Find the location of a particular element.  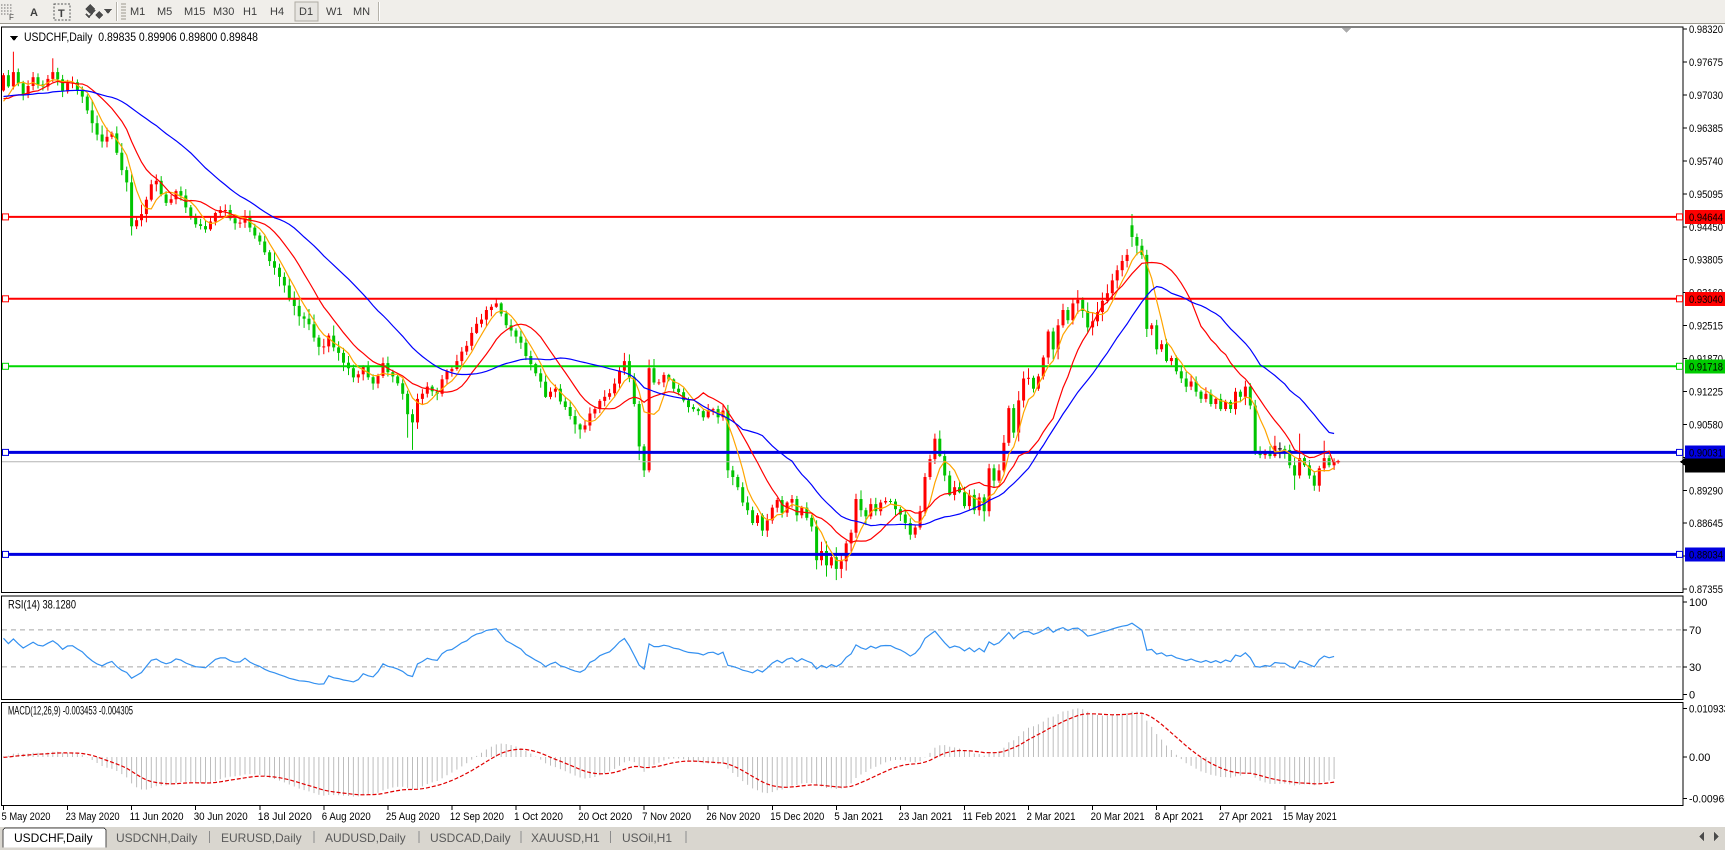

svg-text: 0.93040 is located at coordinates (1706, 300).